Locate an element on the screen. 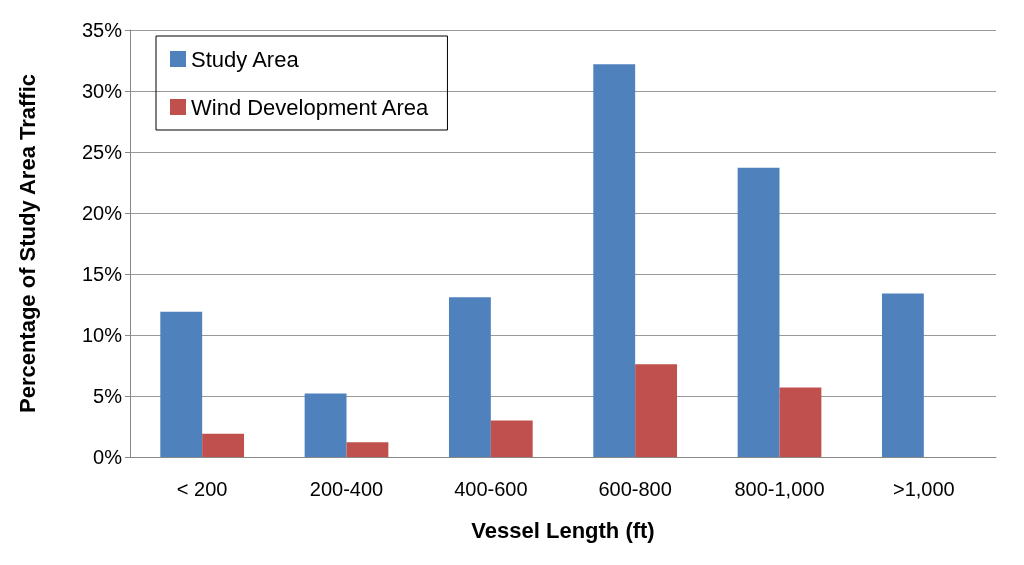 The height and width of the screenshot is (565, 1024). y-tick-label: 0% is located at coordinates (108, 457).